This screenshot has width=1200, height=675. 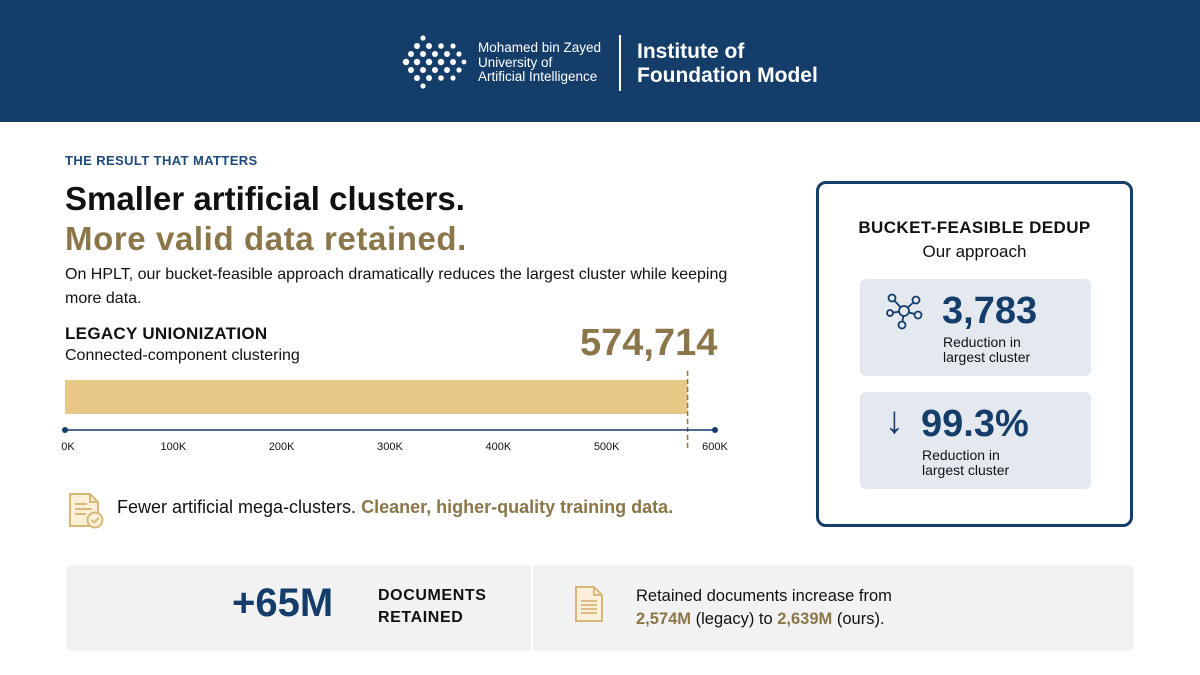 I want to click on headline-primary: Smaller artificial clusters., so click(x=265, y=198).